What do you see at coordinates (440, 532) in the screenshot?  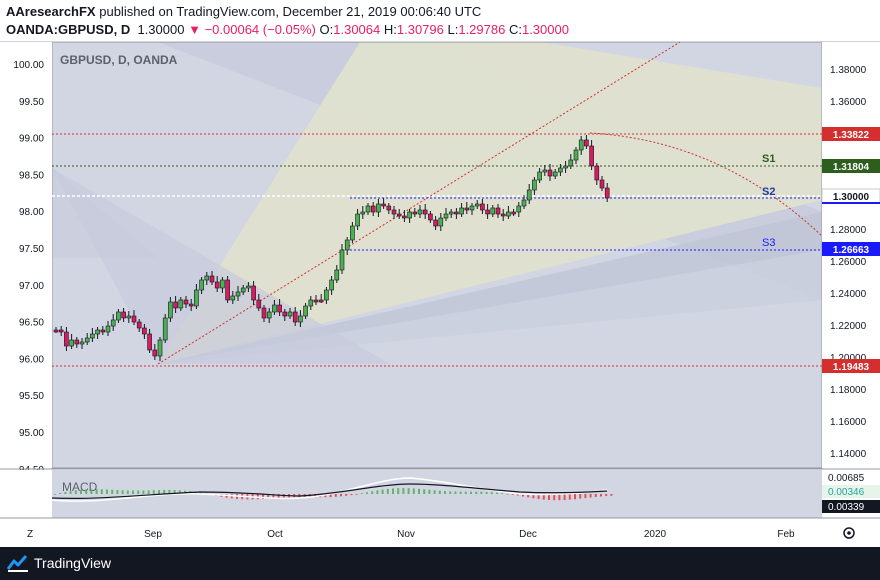 I see `time-axis` at bounding box center [440, 532].